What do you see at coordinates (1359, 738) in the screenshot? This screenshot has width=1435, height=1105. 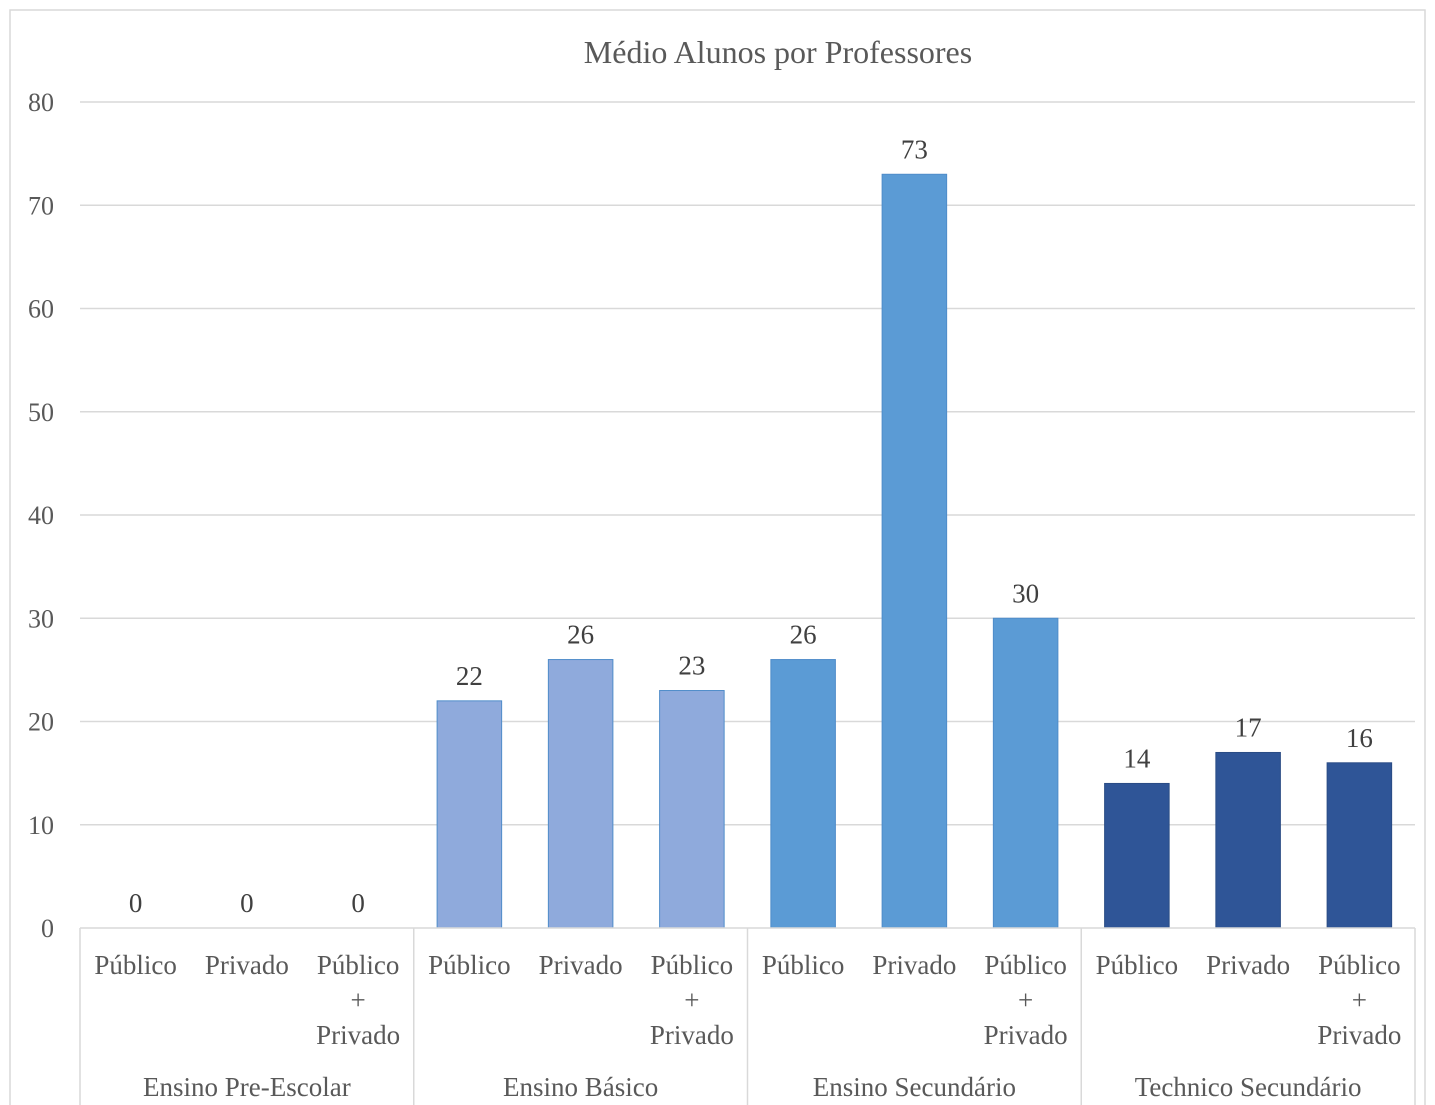 I see `data-label: 16` at bounding box center [1359, 738].